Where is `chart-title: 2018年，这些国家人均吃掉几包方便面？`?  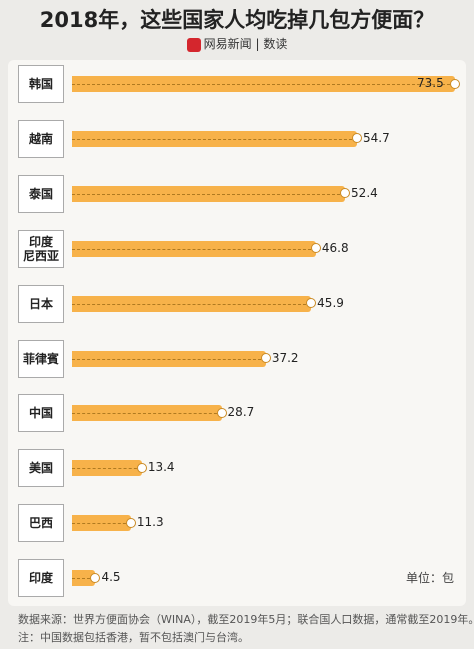 chart-title: 2018年，这些国家人均吃掉几包方便面？ is located at coordinates (237, 20).